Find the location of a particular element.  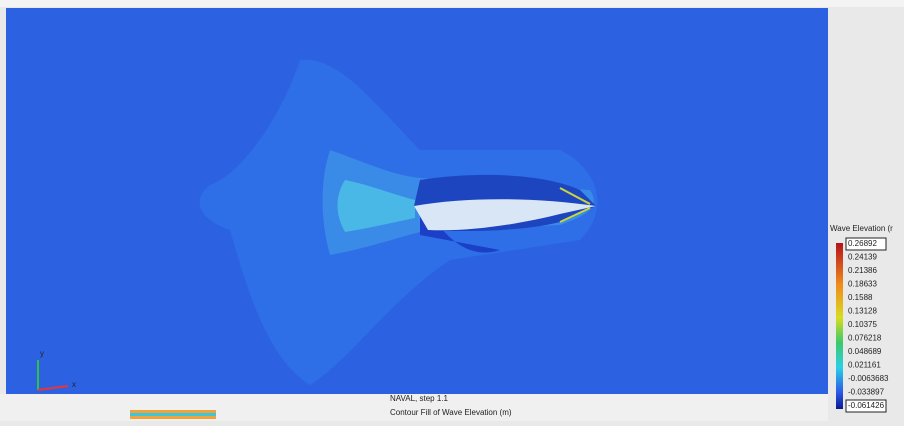

legend-label: 0.1588 is located at coordinates (860, 297).